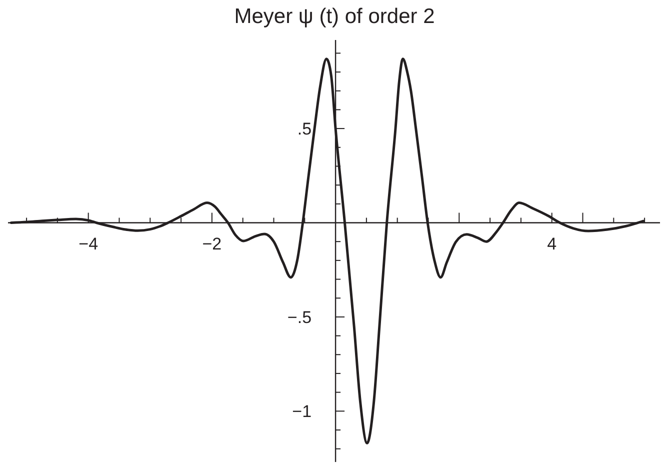 The width and height of the screenshot is (669, 463). What do you see at coordinates (552, 244) in the screenshot?
I see `x-tick-label: 4` at bounding box center [552, 244].